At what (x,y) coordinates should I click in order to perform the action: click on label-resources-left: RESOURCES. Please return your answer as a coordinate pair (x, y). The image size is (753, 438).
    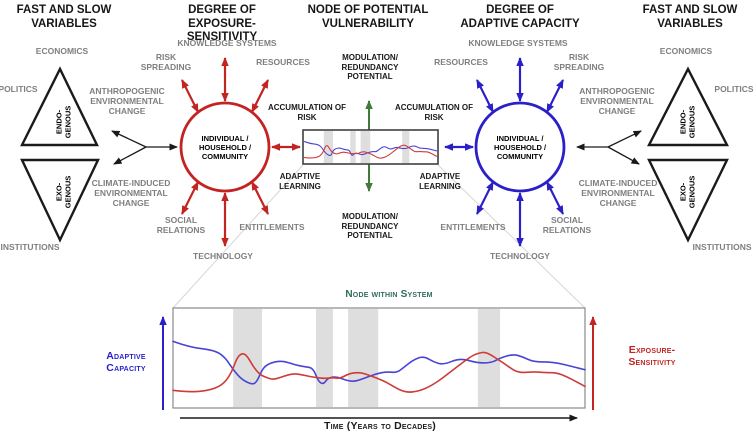
    Looking at the image, I should click on (283, 62).